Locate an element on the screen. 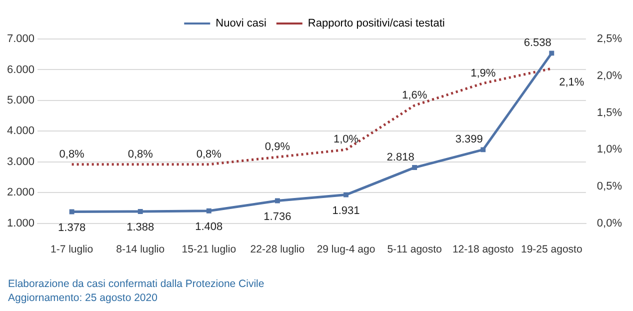 The height and width of the screenshot is (311, 633). legend-label: Nuovi casi is located at coordinates (241, 24).